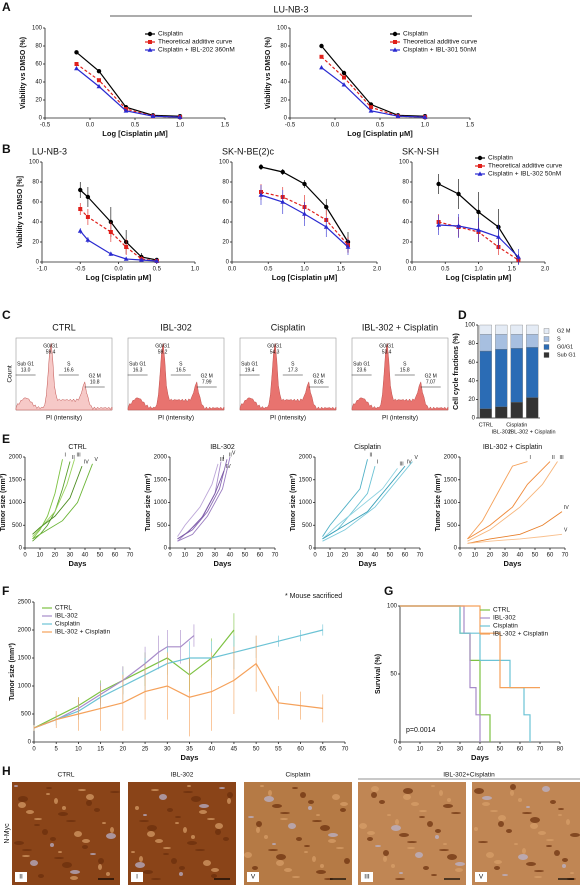 This screenshot has height=887, width=585. What do you see at coordinates (148, 503) in the screenshot?
I see `y-axis-label: Tumor size (mm³)` at bounding box center [148, 503].